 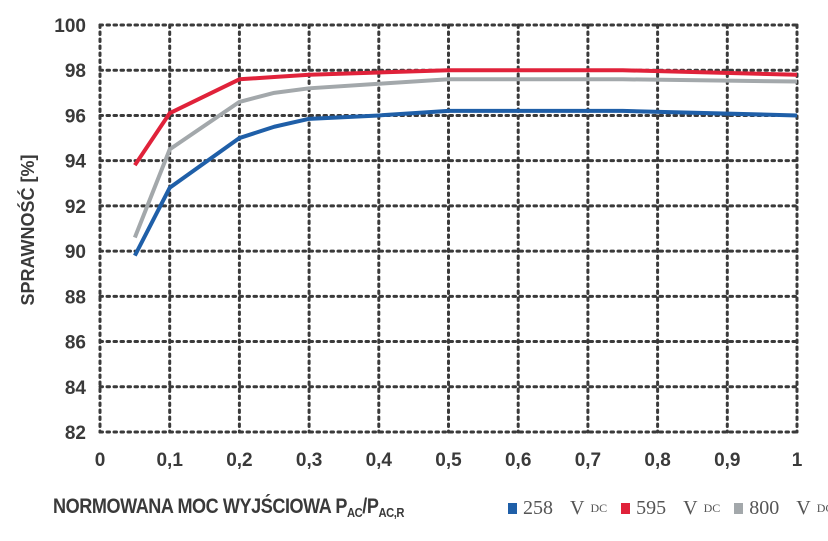 I want to click on y-axis-label: SPRAWNOŚĆ [%], so click(x=27, y=229).